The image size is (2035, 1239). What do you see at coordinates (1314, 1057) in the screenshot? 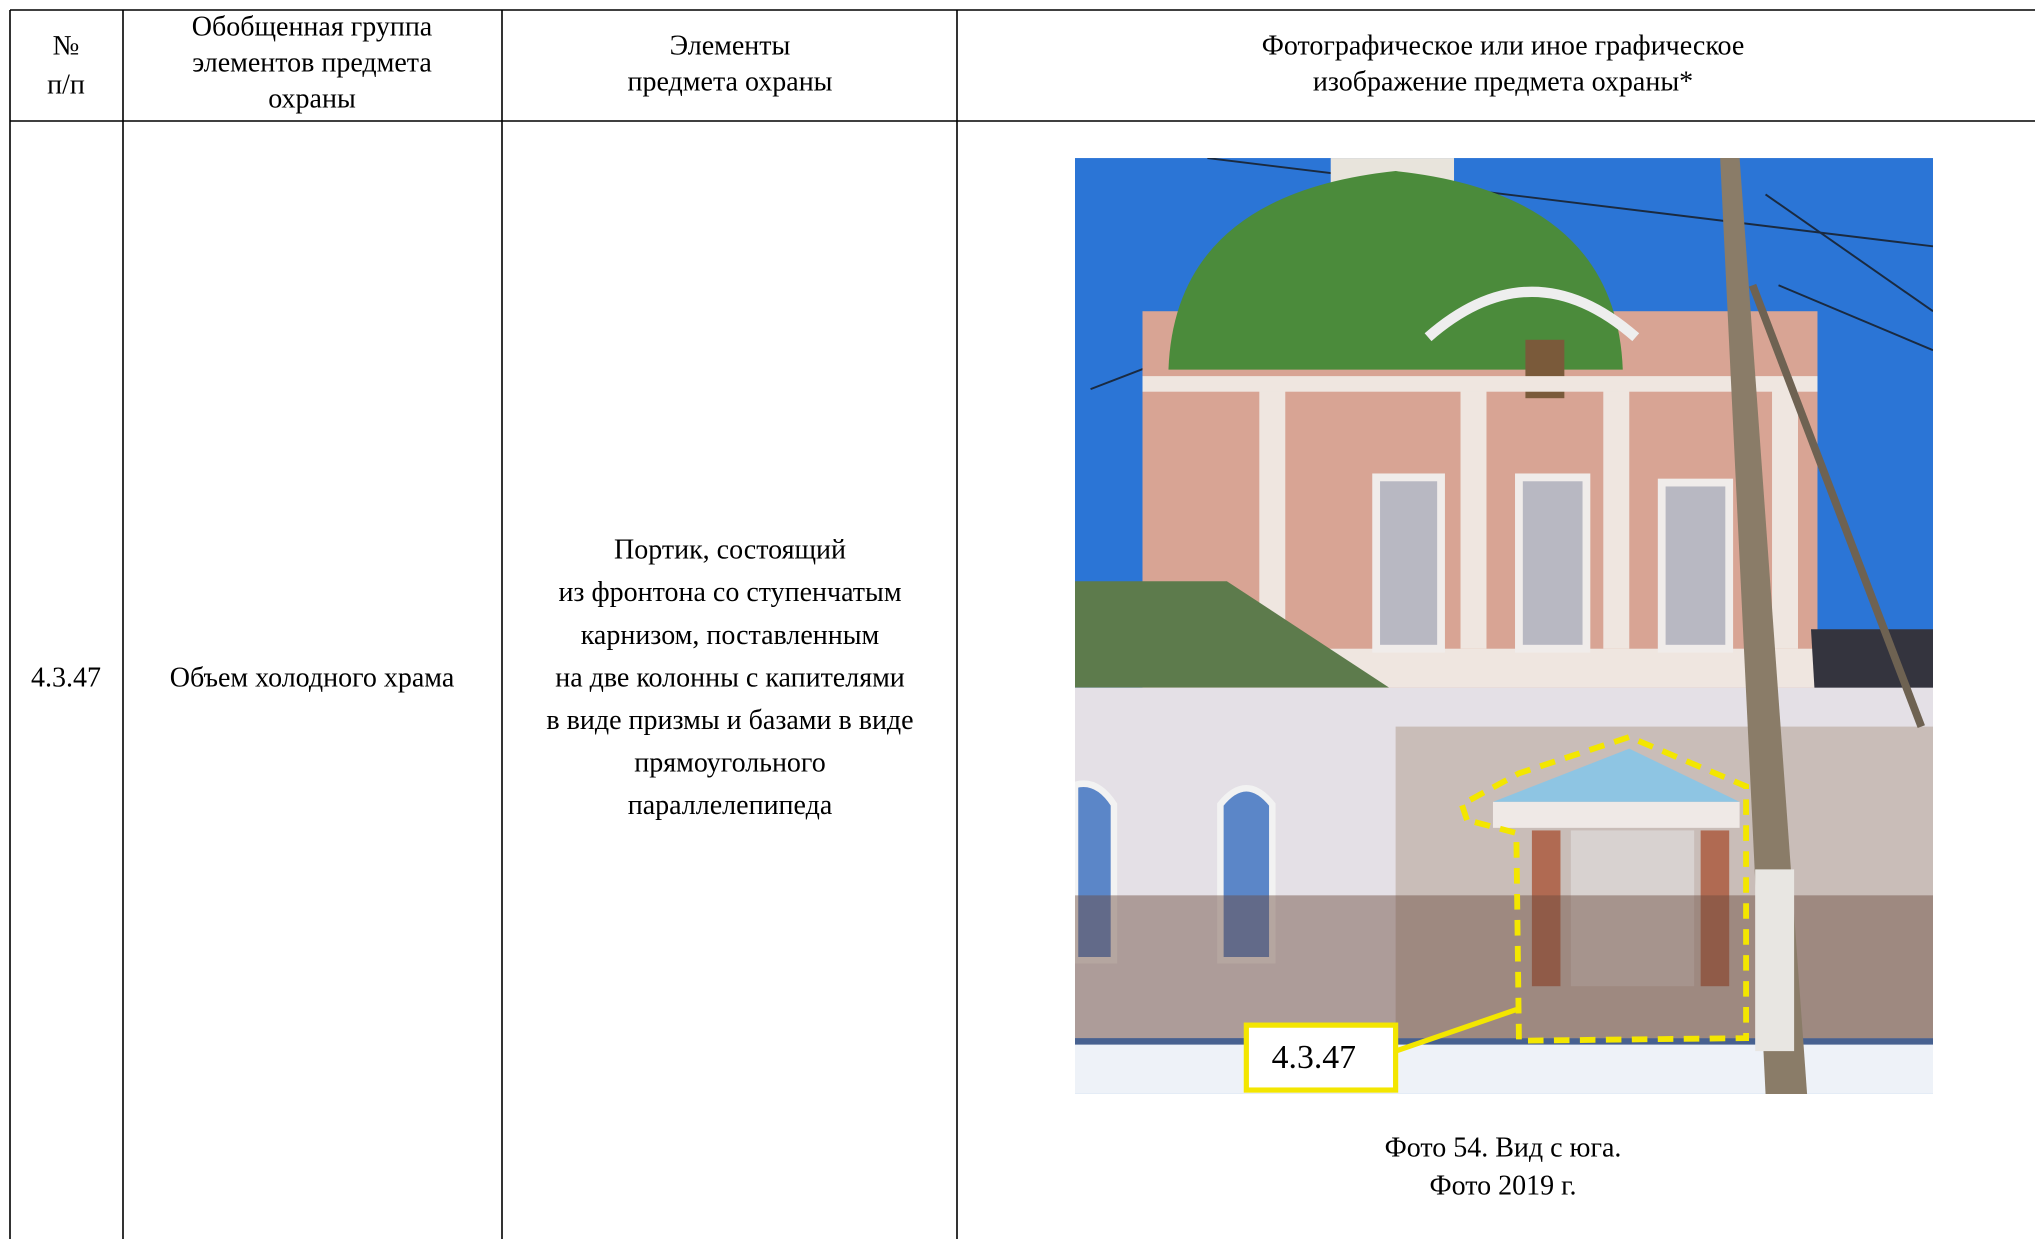
I see `photo-label: 4.3.47` at bounding box center [1314, 1057].